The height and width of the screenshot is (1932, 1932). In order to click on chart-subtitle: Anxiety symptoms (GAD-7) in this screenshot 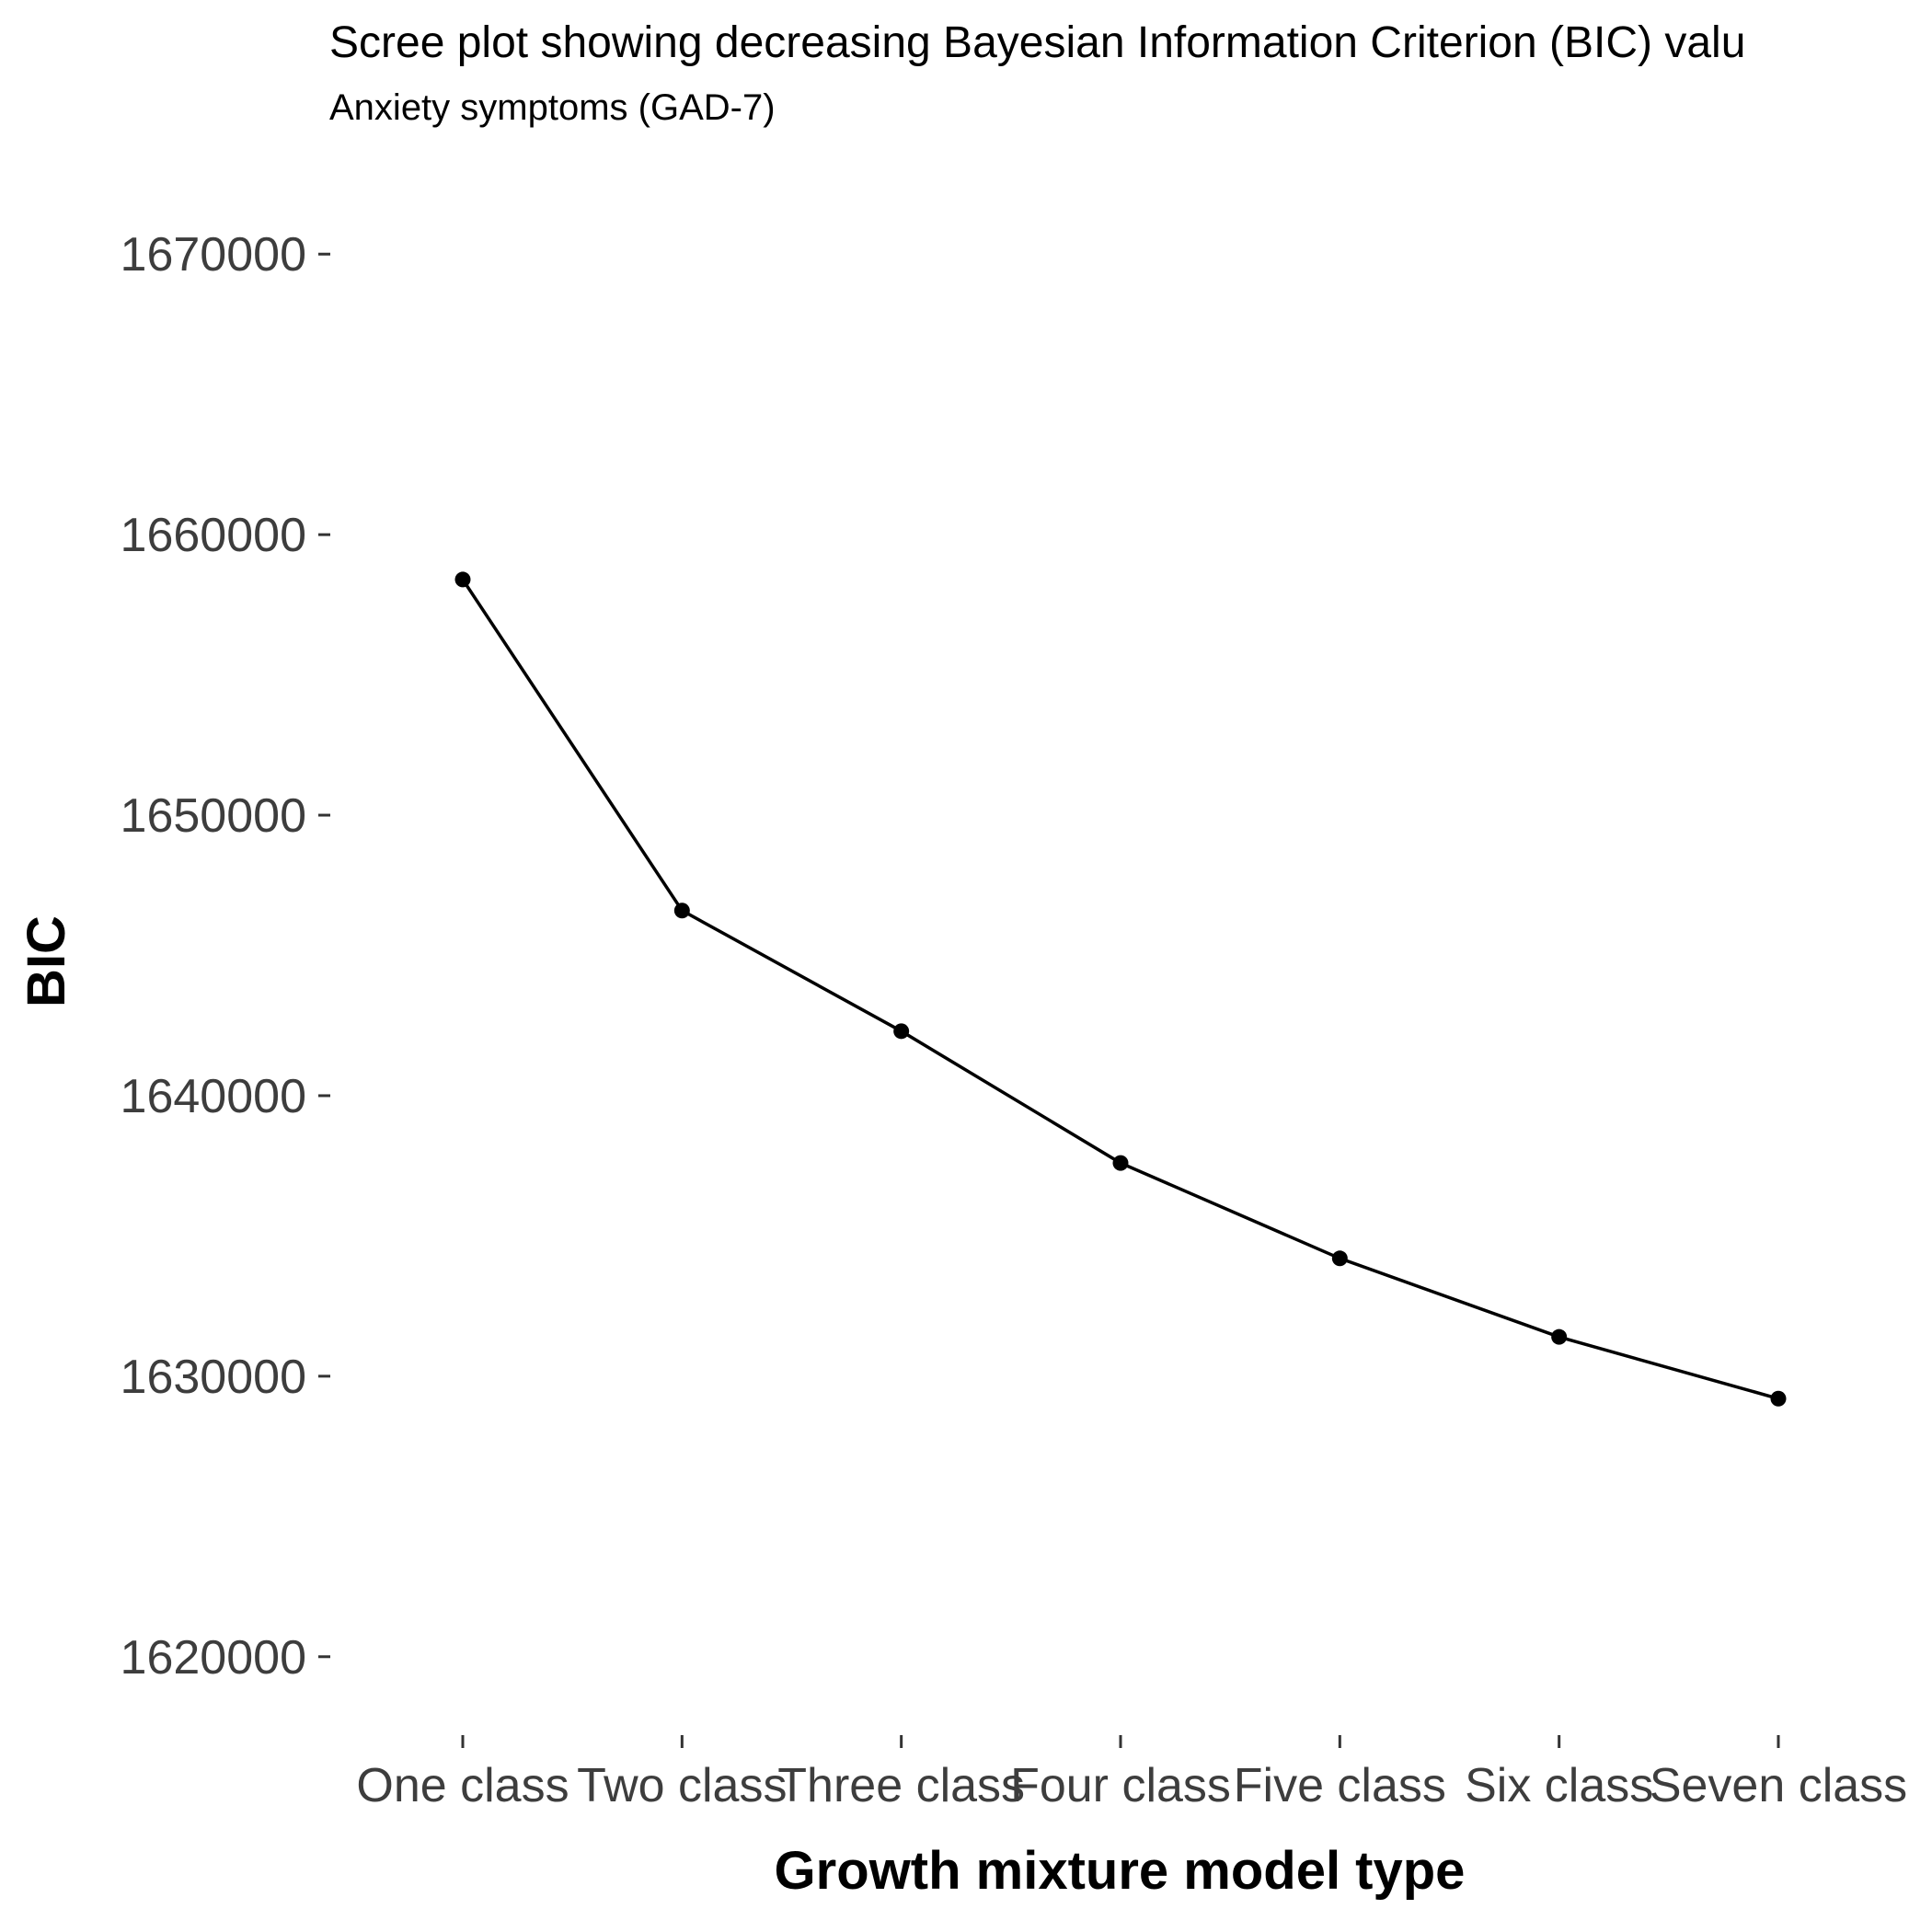, I will do `click(552, 107)`.